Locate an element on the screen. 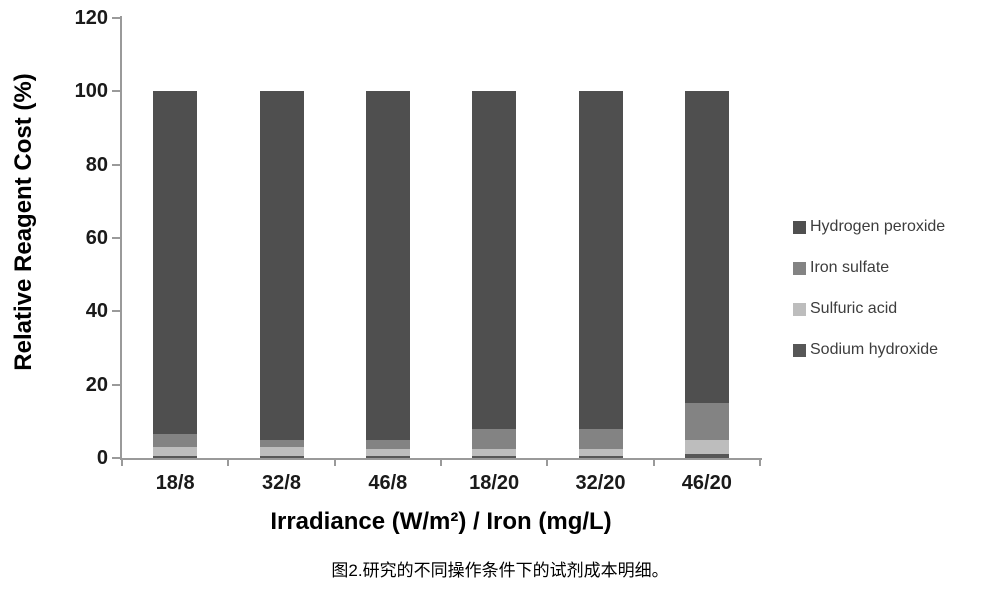  bar-segment-18-20-iron-sulfate is located at coordinates (494, 438).